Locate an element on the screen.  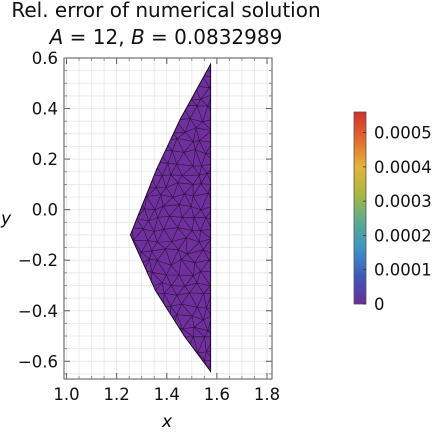
y-tick-label: −0.2 is located at coordinates (38, 260).